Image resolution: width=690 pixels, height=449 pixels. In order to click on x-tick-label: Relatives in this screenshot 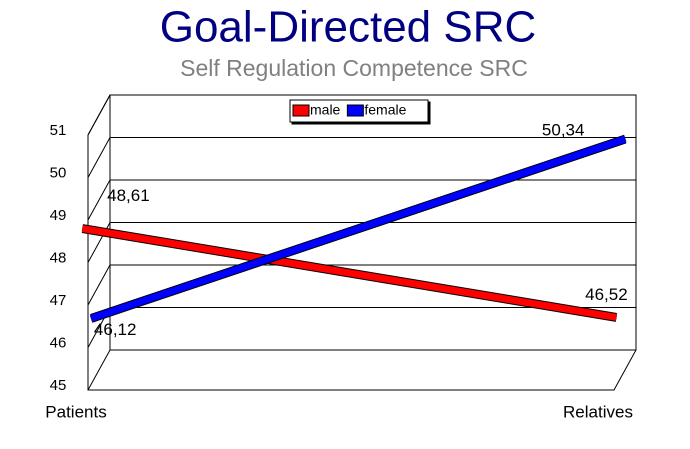, I will do `click(598, 411)`.